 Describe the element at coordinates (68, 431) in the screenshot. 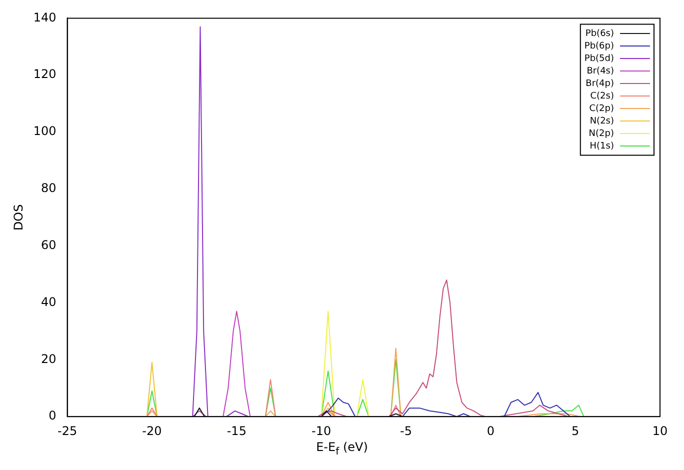

I see `x-tick-label: -25` at that location.